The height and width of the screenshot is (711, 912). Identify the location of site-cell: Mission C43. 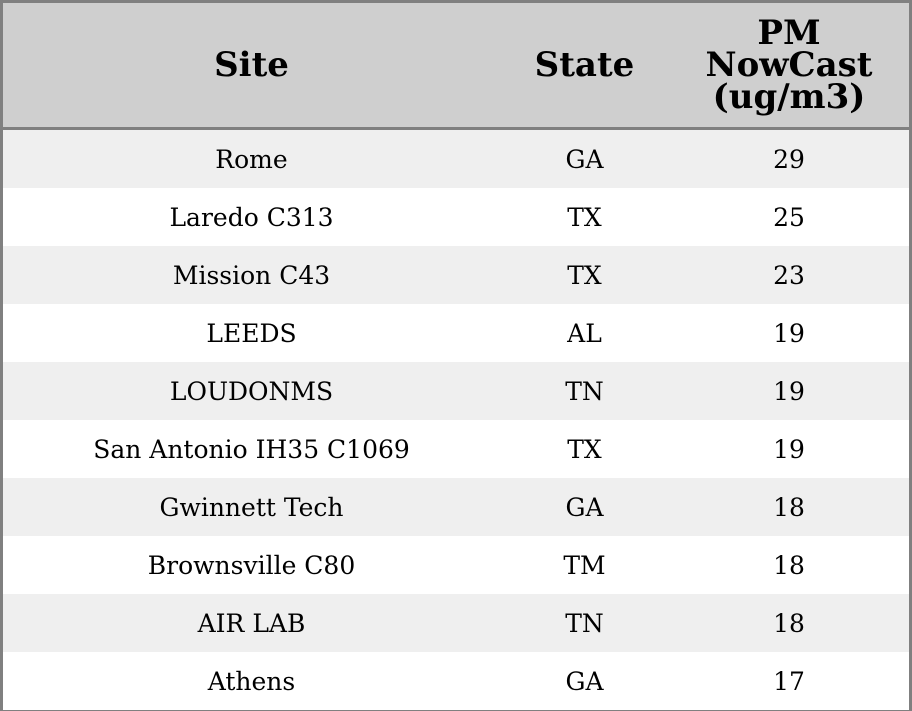
(251, 275).